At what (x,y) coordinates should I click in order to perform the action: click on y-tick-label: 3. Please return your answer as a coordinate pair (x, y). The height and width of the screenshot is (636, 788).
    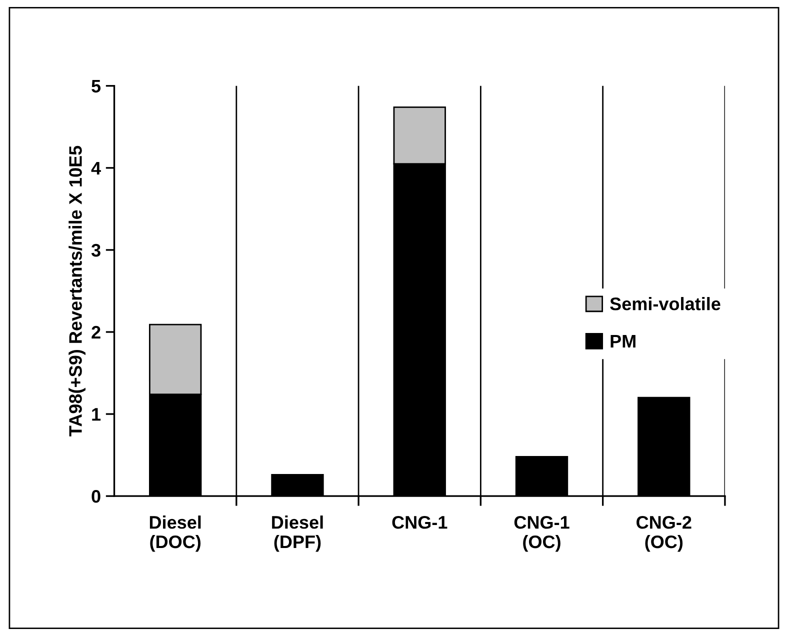
    Looking at the image, I should click on (95, 250).